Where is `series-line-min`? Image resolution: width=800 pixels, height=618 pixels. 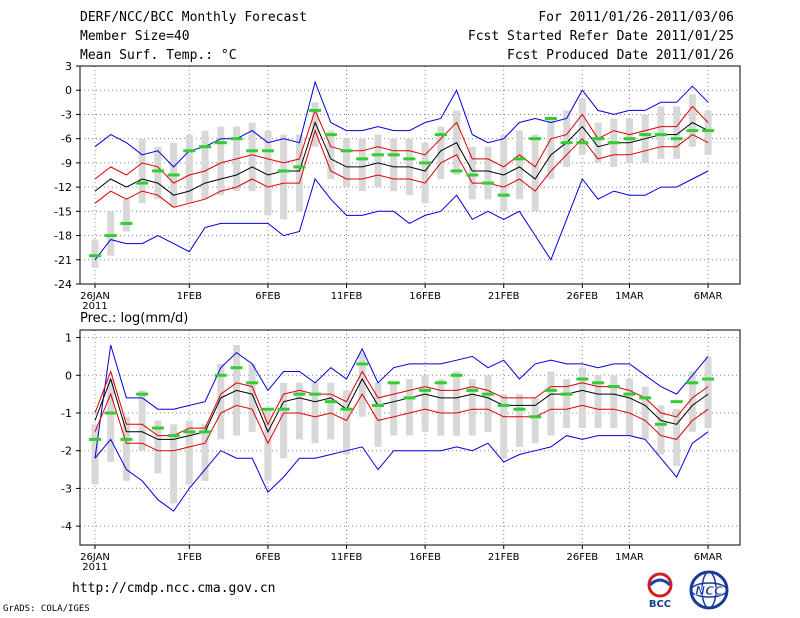 series-line-min is located at coordinates (401, 215).